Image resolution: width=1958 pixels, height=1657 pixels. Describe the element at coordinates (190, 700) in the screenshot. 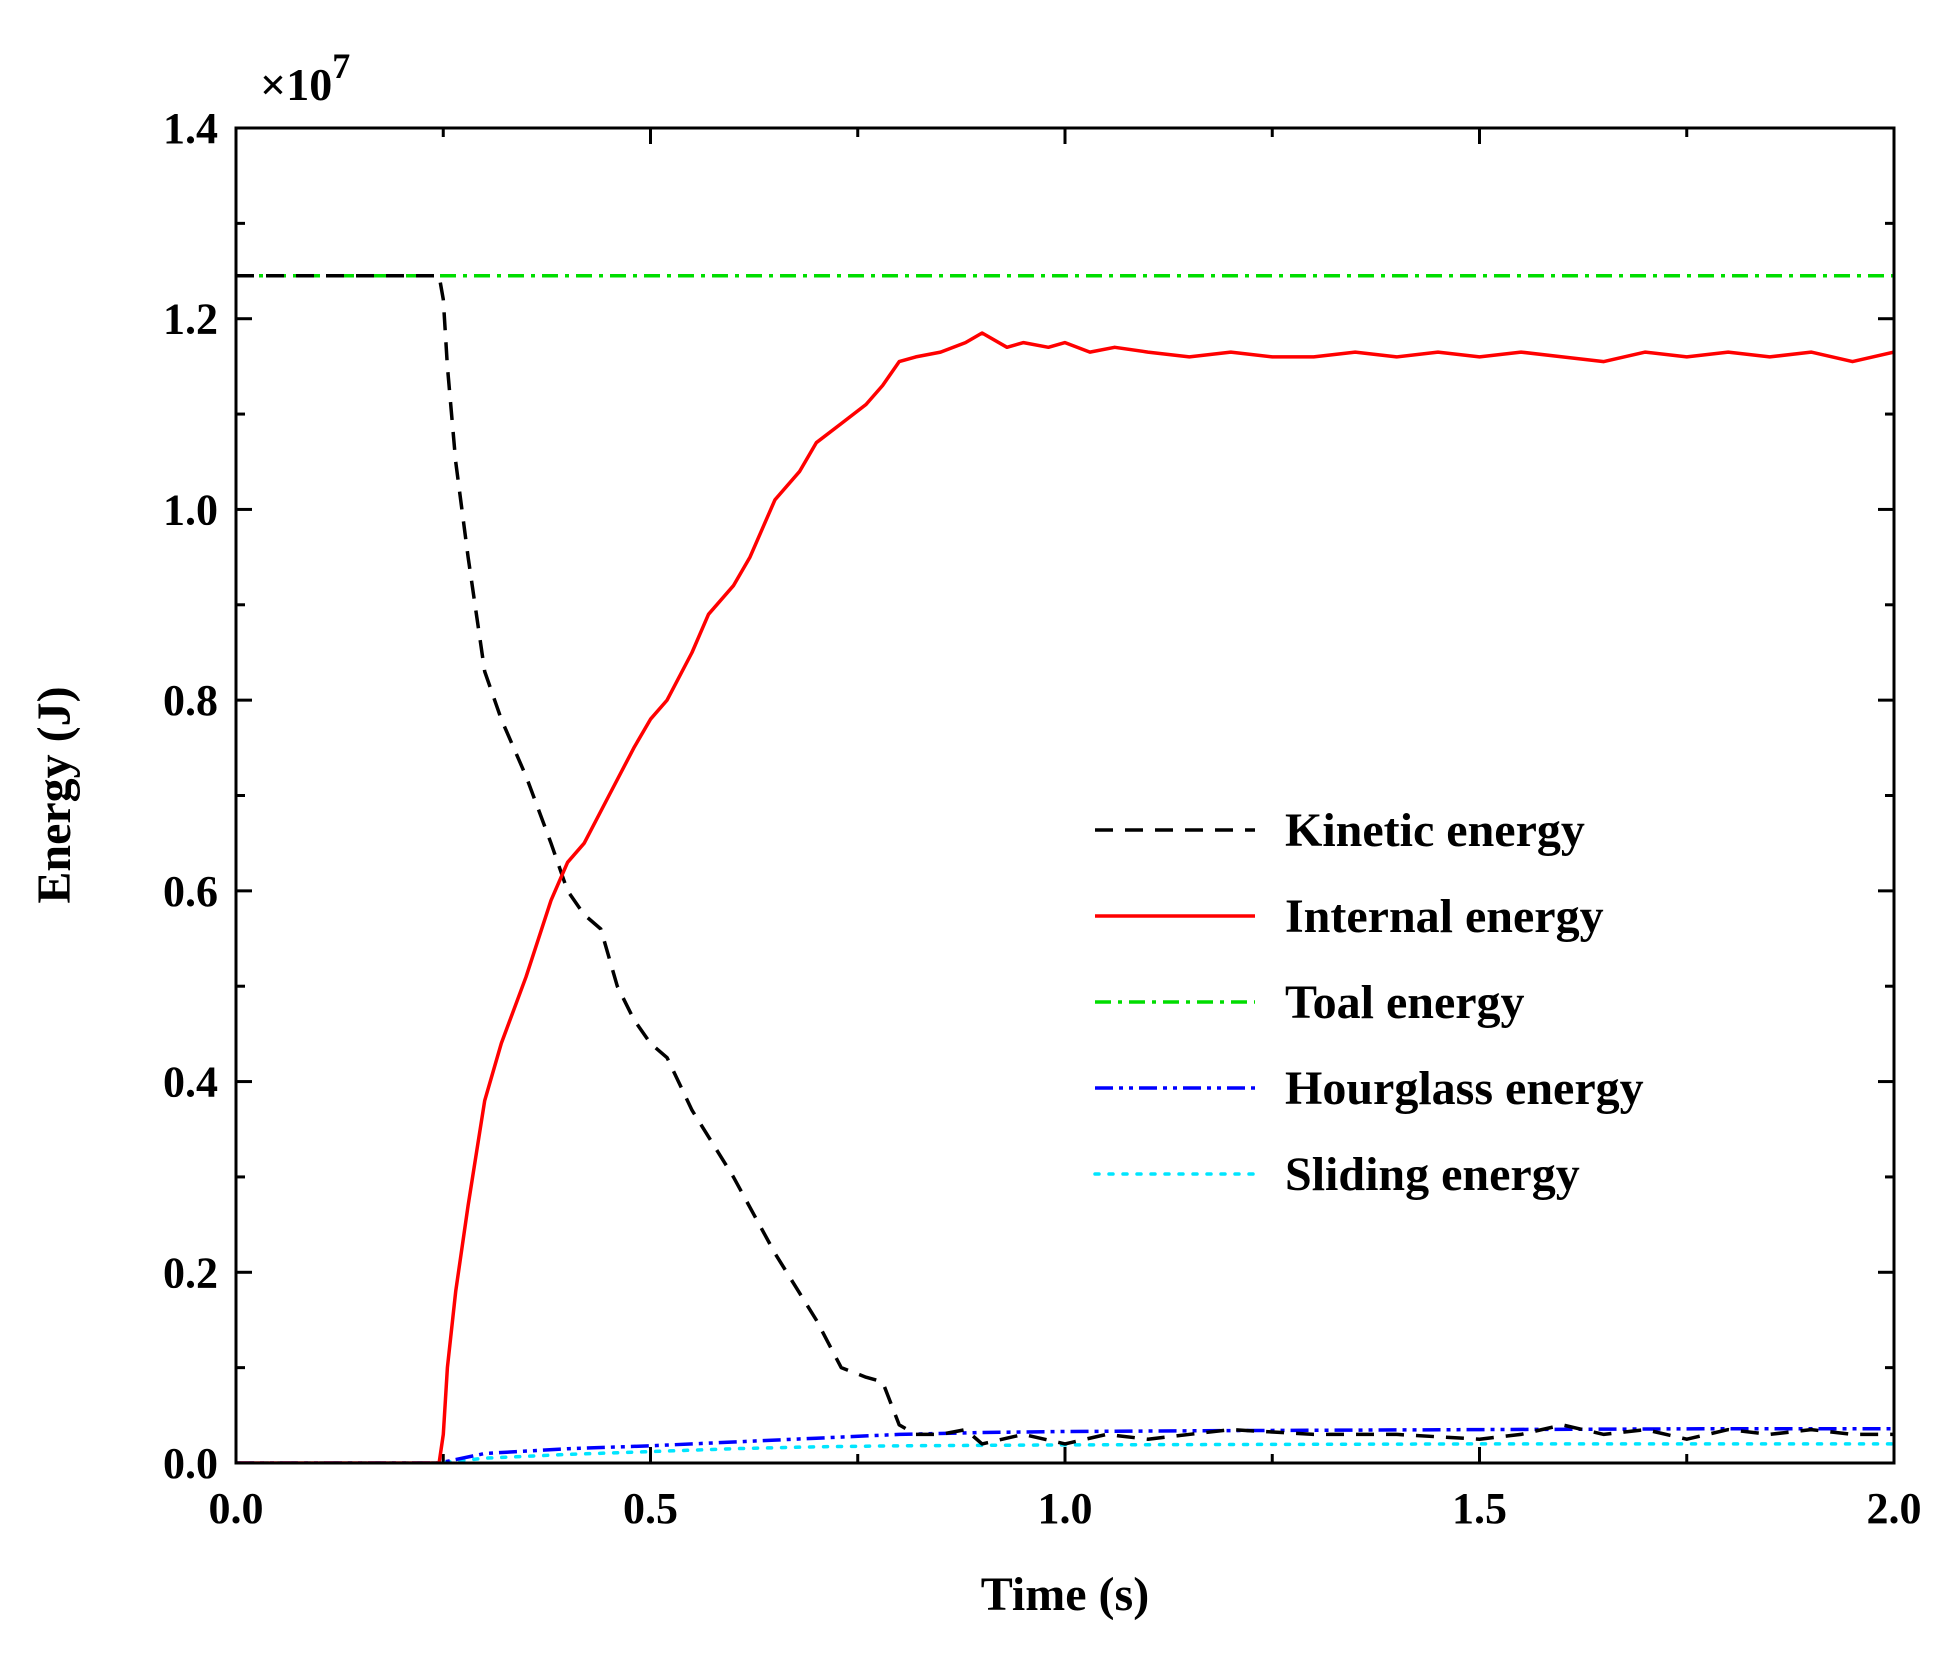

I see `y-tick-label: 0.8` at that location.